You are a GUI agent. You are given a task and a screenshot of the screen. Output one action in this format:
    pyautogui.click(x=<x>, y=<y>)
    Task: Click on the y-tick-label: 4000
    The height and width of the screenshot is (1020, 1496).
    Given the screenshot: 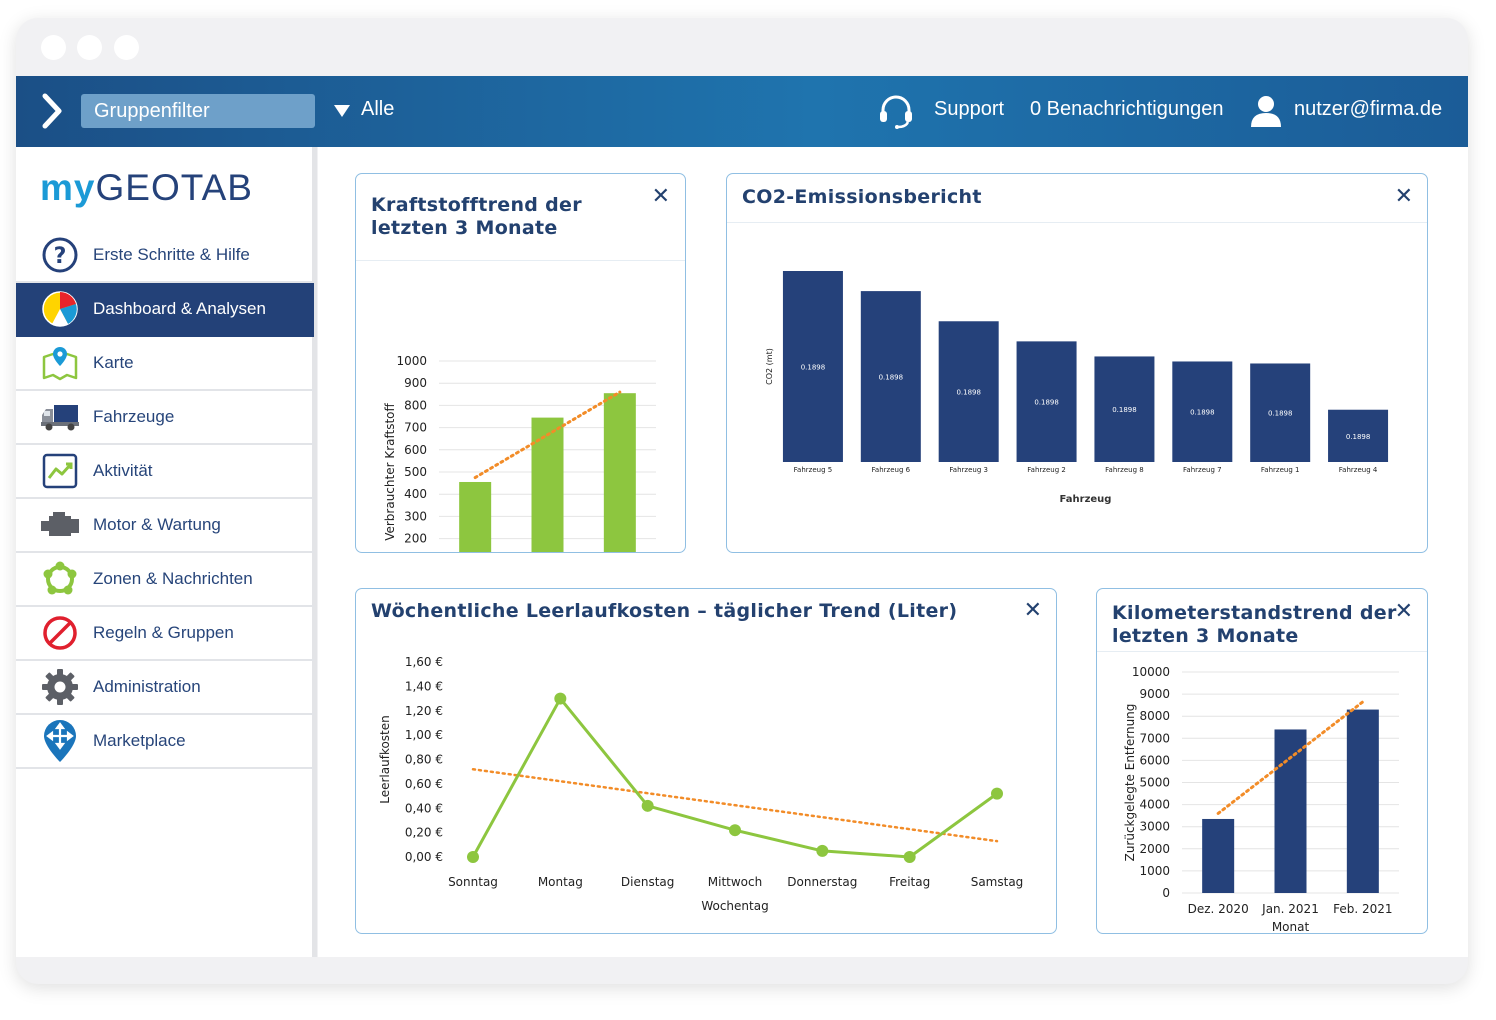 What is the action you would take?
    pyautogui.click(x=1154, y=805)
    